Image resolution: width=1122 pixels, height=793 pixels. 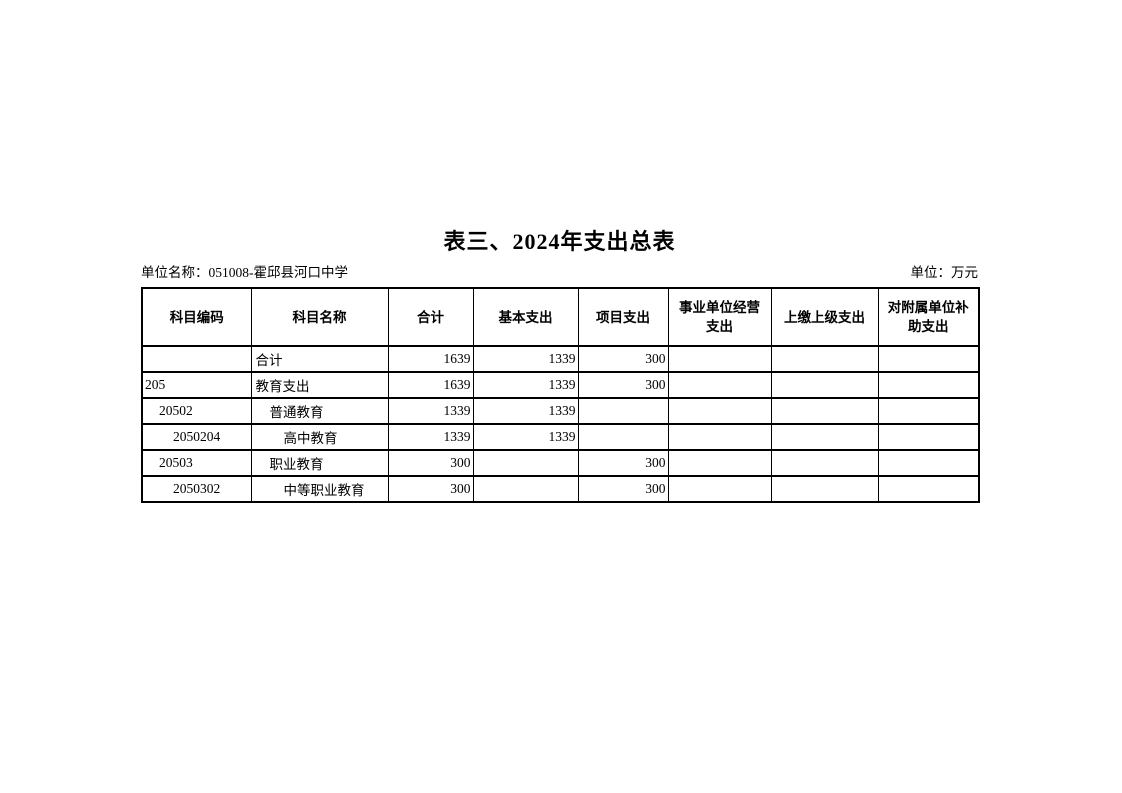 What do you see at coordinates (430, 317) in the screenshot?
I see `column-header: 合计` at bounding box center [430, 317].